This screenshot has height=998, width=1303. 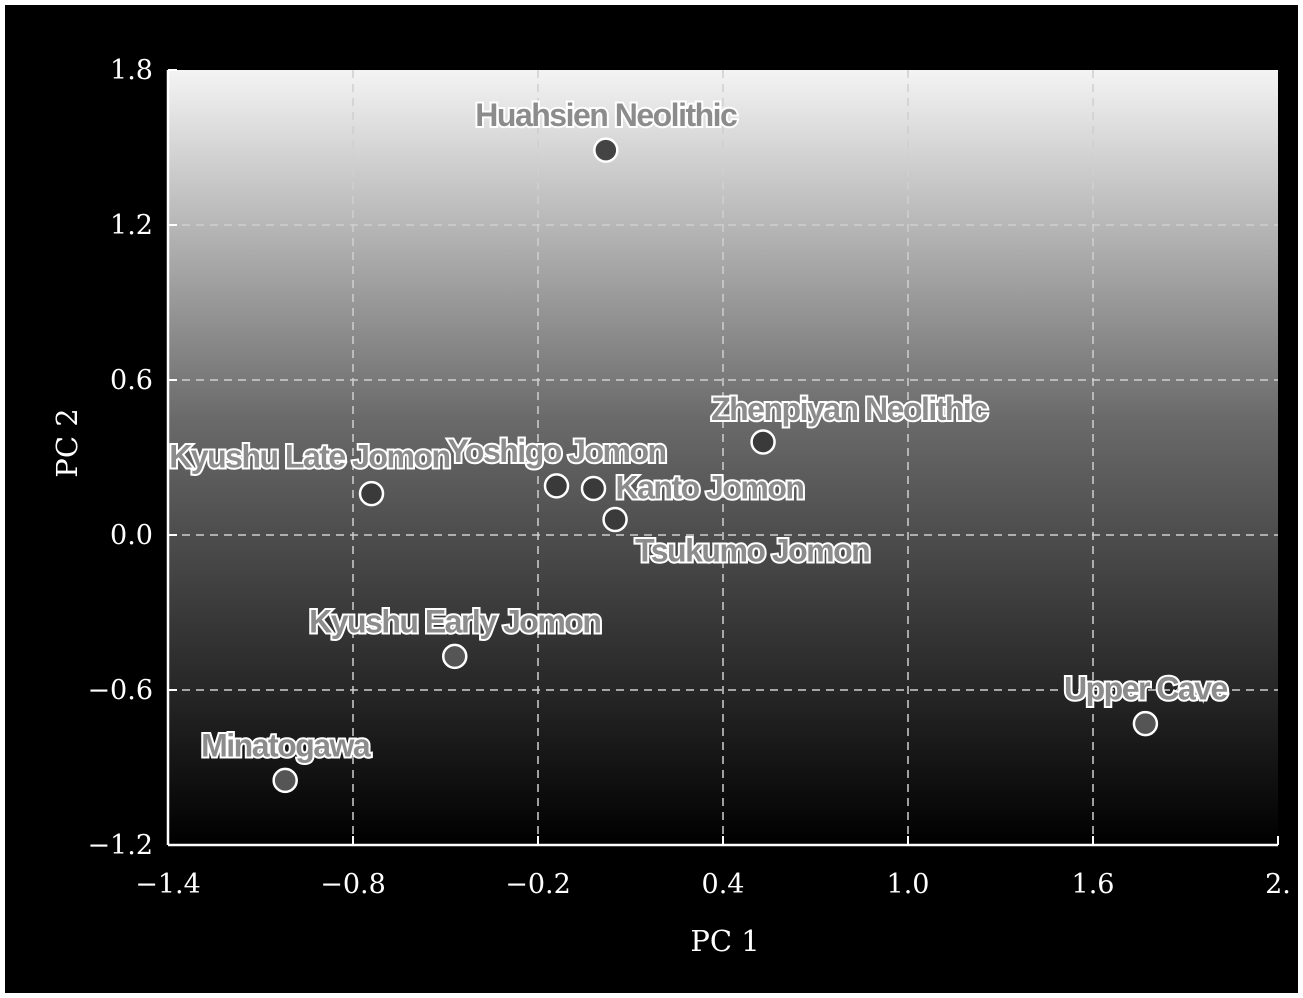 I want to click on y-tick-label: 0.0, so click(x=131, y=535).